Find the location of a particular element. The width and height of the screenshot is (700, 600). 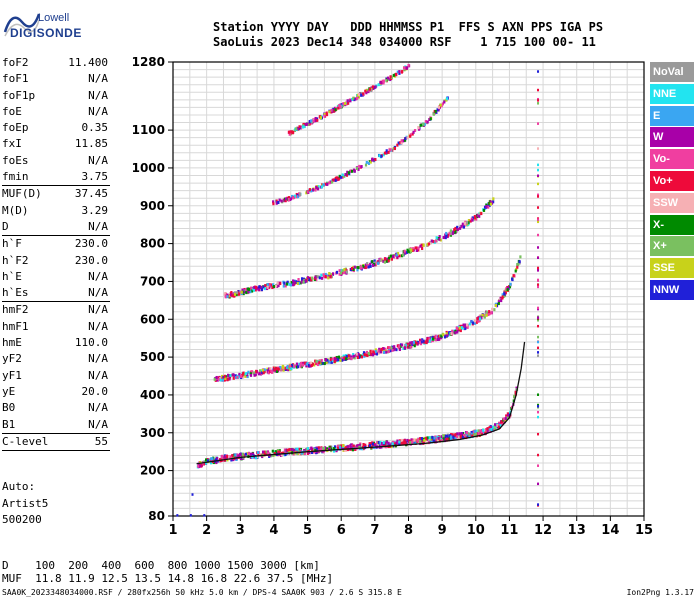

auto-label: Auto: is located at coordinates (19, 486).